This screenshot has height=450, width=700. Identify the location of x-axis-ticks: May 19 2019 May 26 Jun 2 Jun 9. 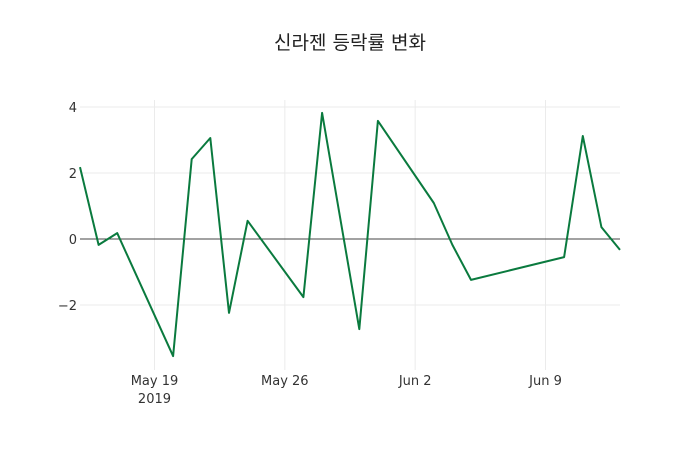
(346, 390).